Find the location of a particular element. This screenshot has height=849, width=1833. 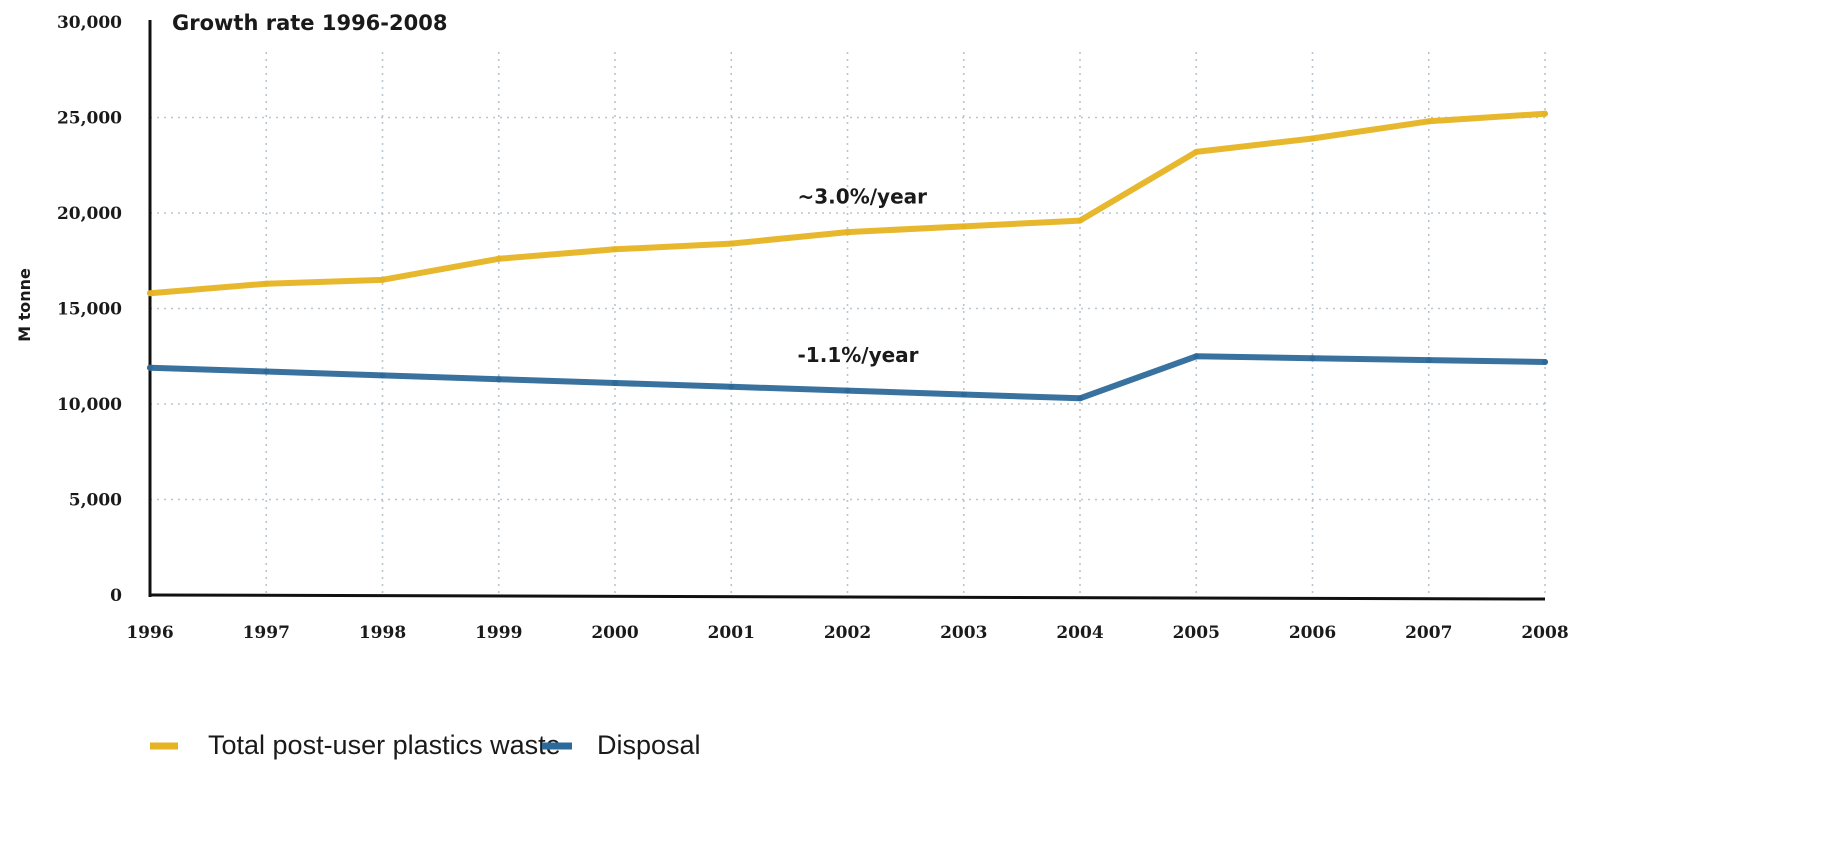

x-axis-line is located at coordinates (847, 597).